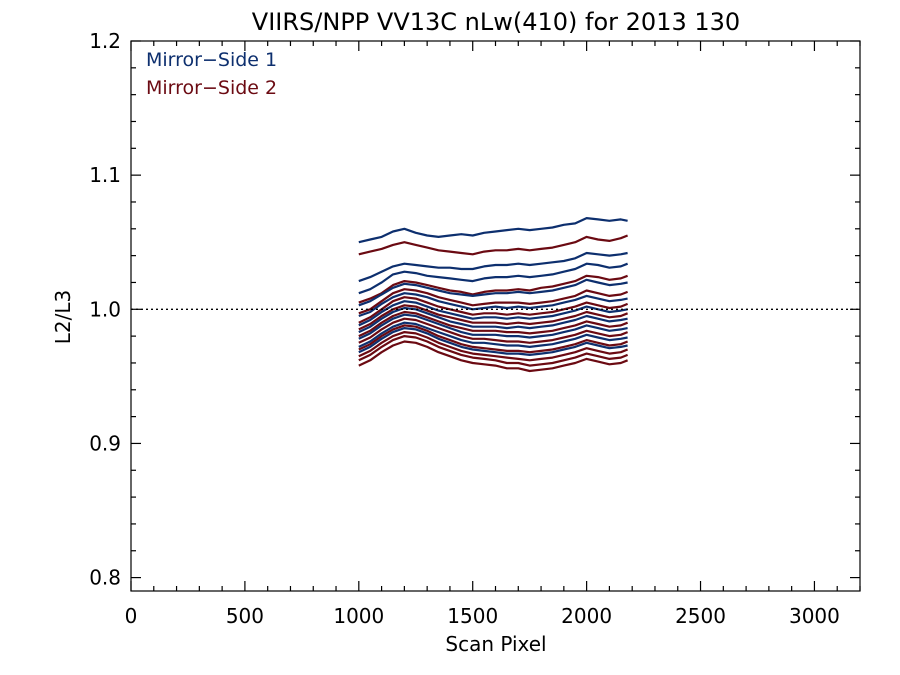 Image resolution: width=900 pixels, height=675 pixels. What do you see at coordinates (105, 578) in the screenshot?
I see `y-tick-label: 0.8` at bounding box center [105, 578].